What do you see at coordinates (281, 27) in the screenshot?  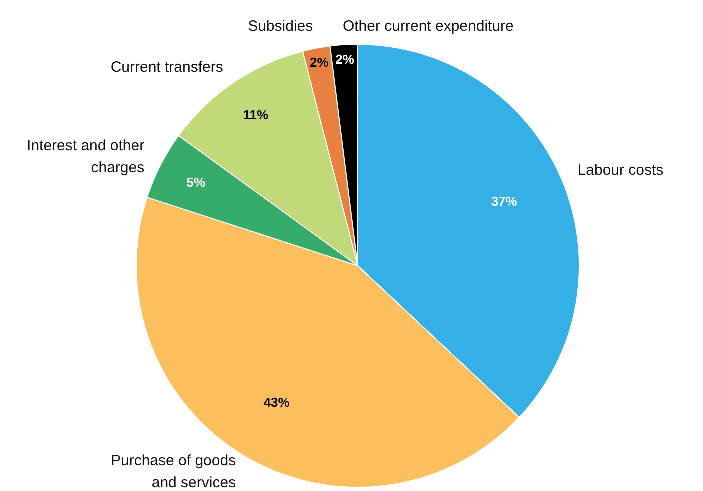 I see `slice-label: Subsidies` at bounding box center [281, 27].